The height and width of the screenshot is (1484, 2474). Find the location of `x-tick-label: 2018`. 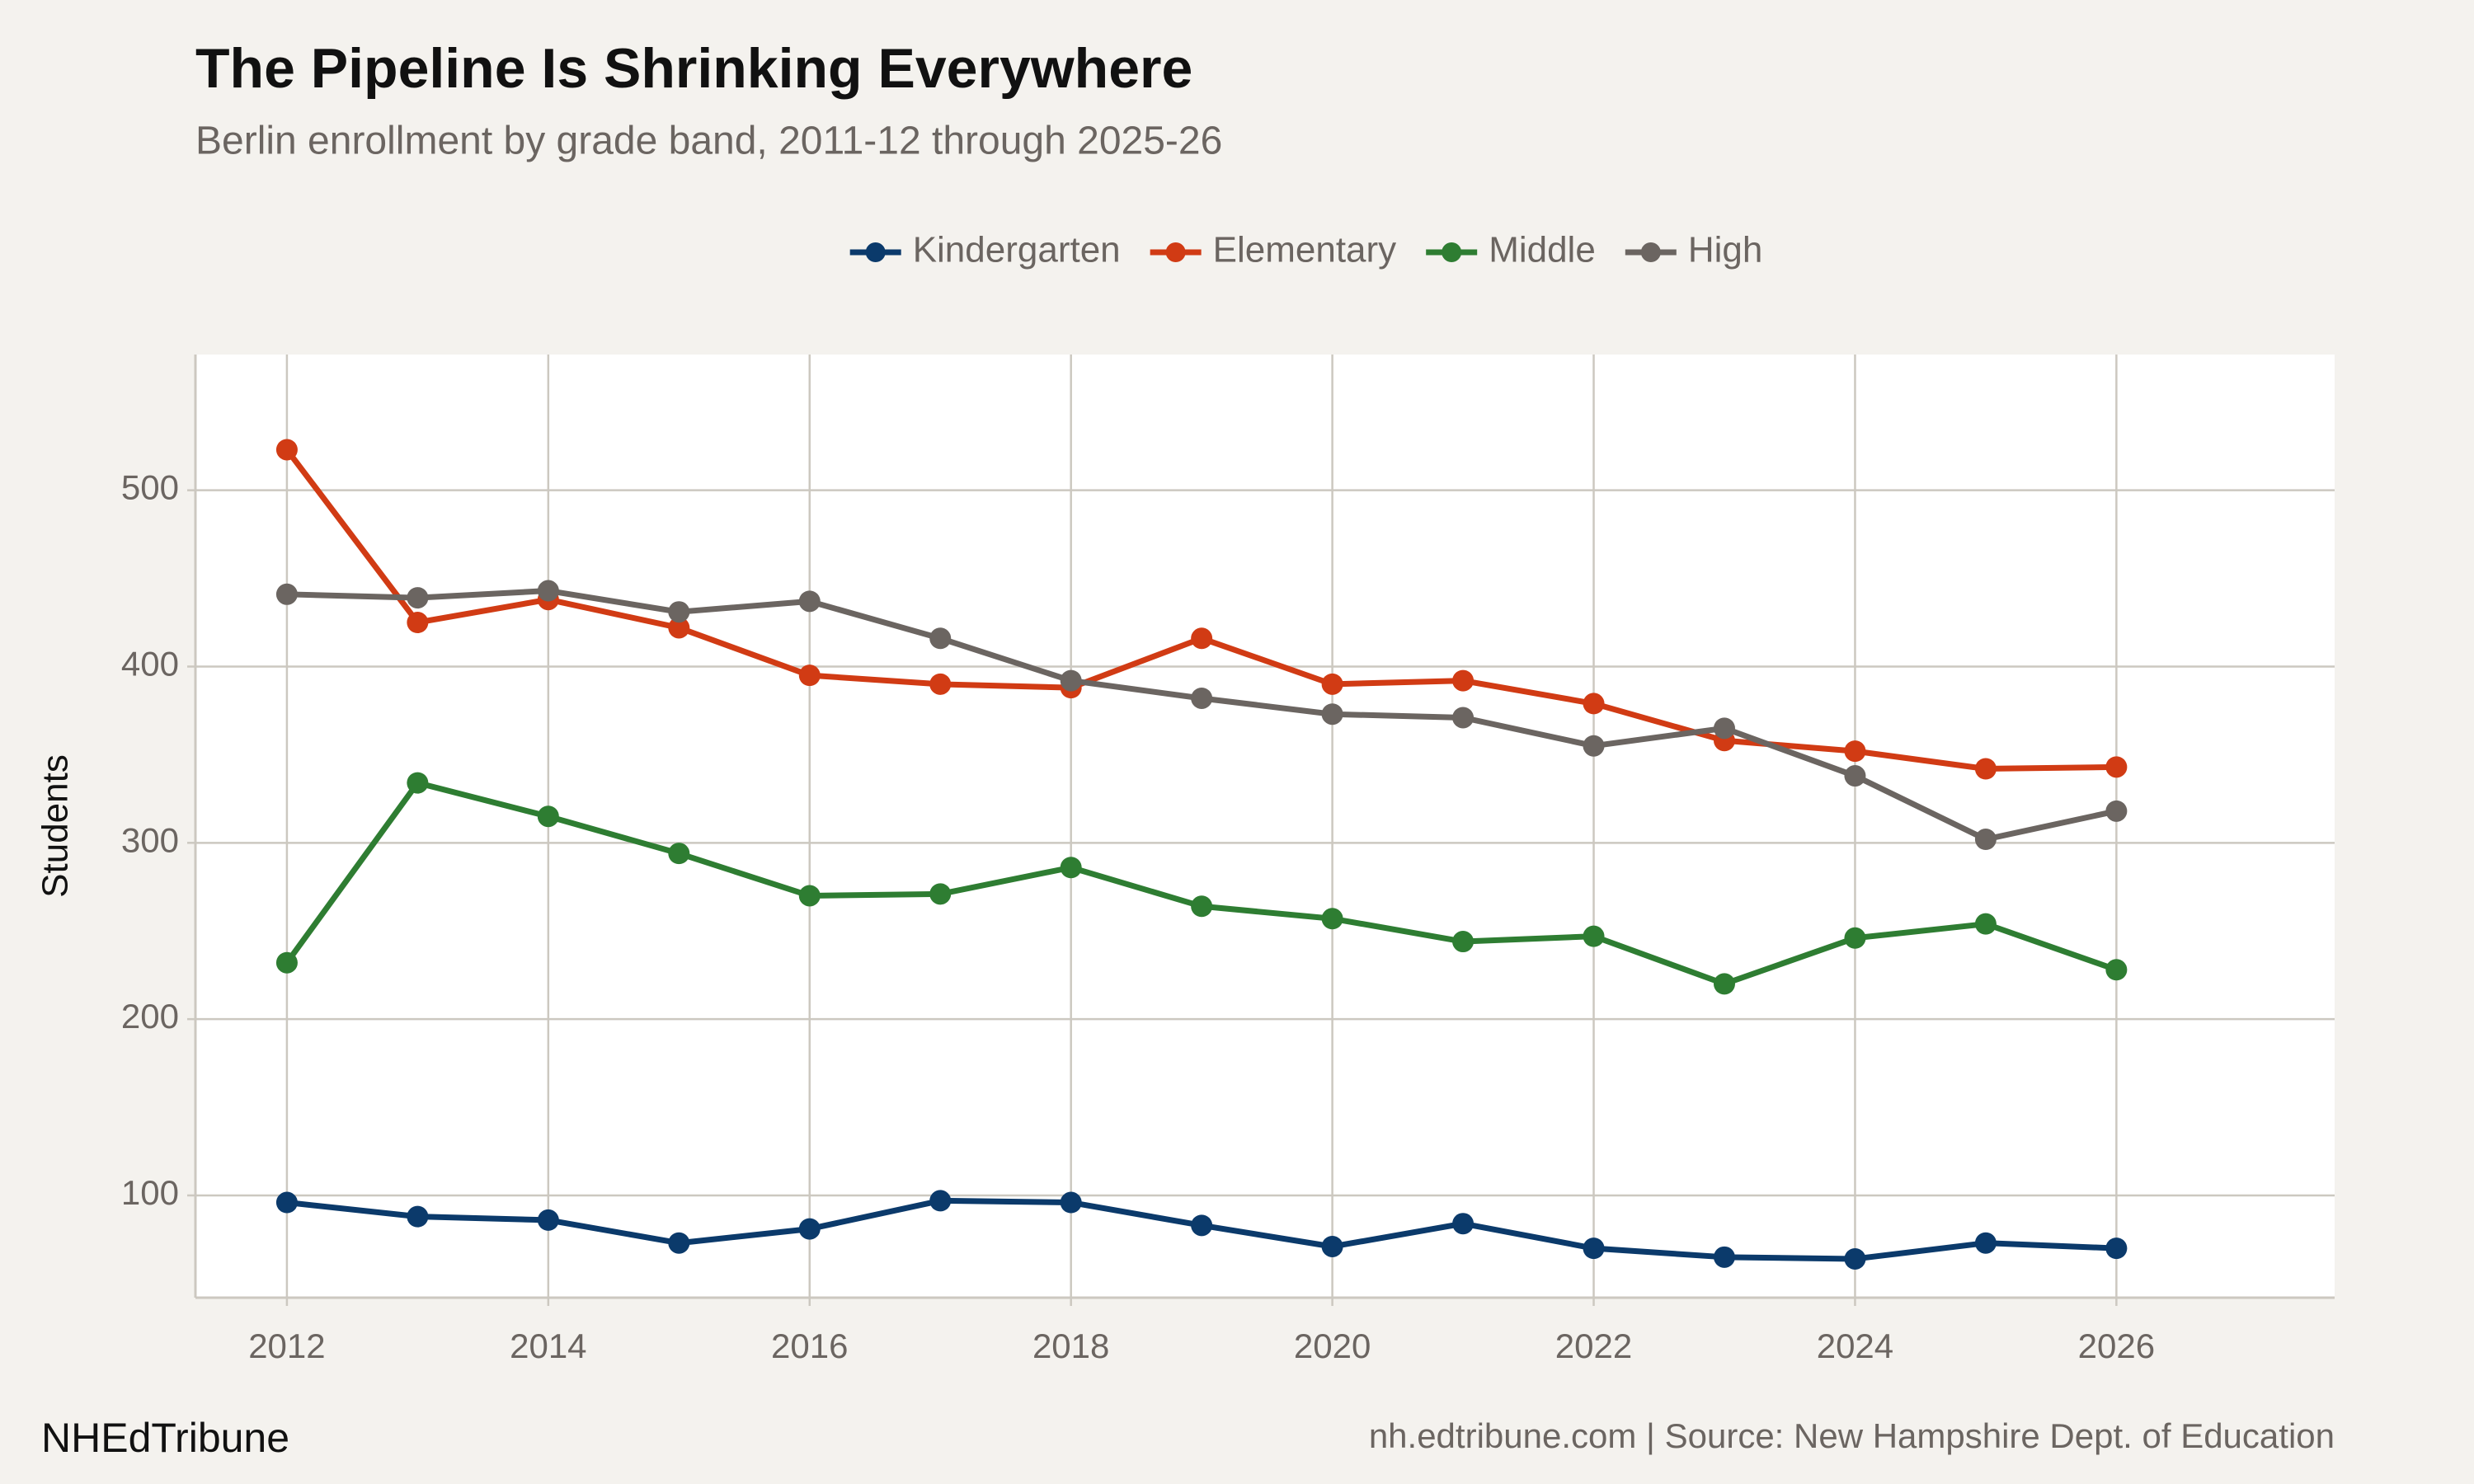

x-tick-label: 2018 is located at coordinates (1070, 1346).